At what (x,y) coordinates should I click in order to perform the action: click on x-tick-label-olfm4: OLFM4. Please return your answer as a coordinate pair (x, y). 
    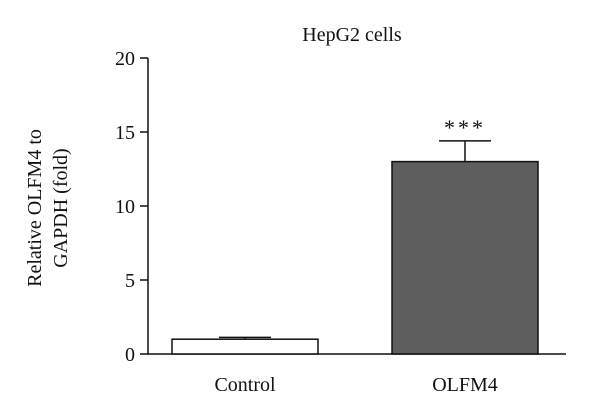
    Looking at the image, I should click on (465, 385).